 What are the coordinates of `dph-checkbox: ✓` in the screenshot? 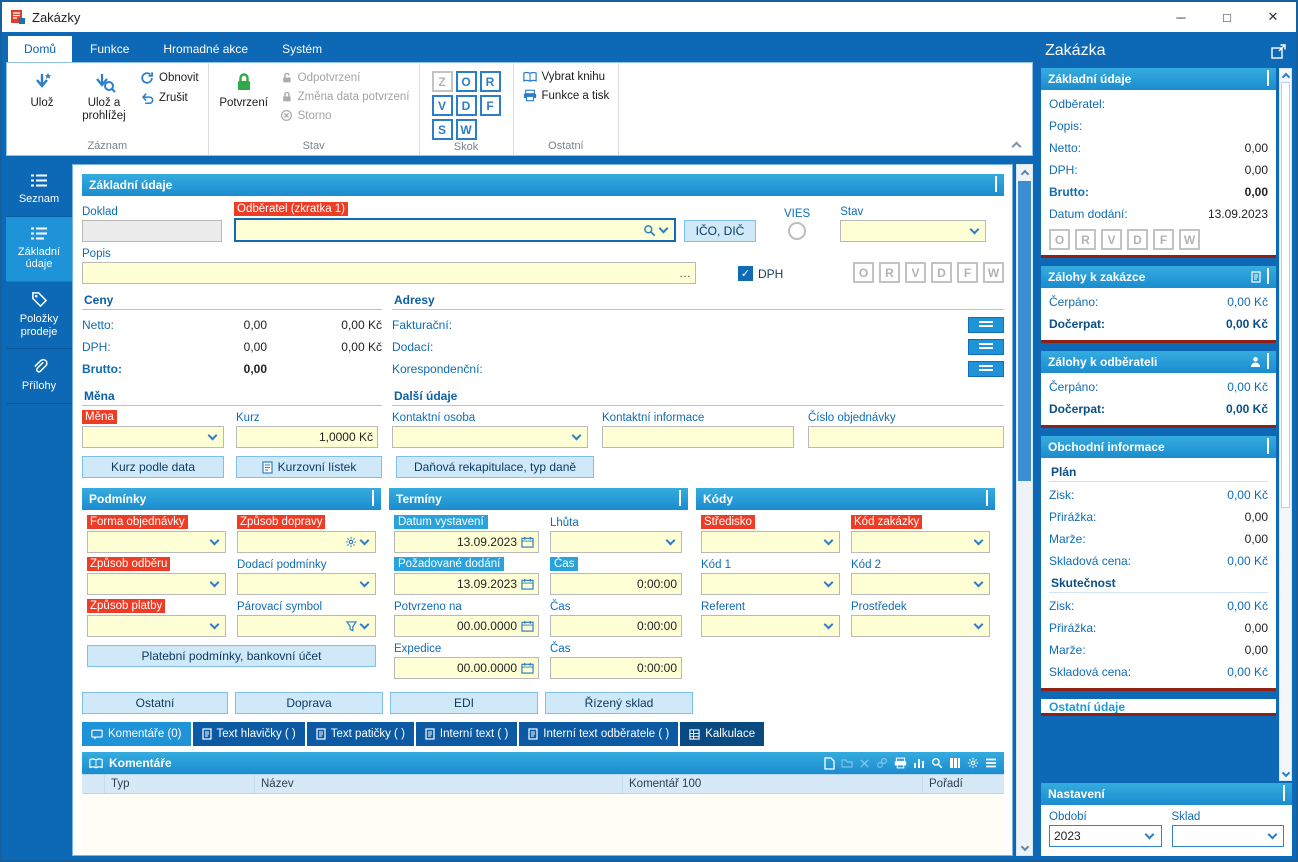 It's located at (745, 273).